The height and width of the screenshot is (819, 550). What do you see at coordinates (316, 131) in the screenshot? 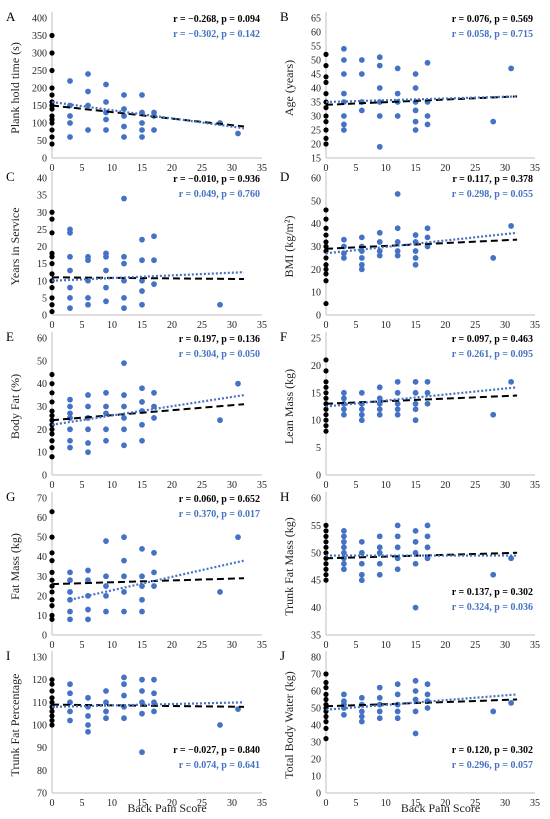
I see `y-tick-label: 25` at bounding box center [316, 131].